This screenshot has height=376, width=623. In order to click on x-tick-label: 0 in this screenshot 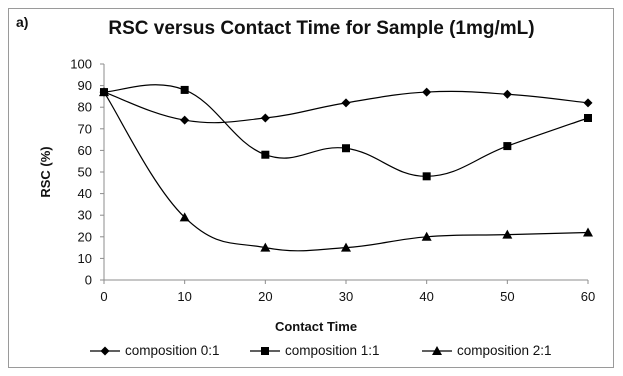, I will do `click(103, 296)`.